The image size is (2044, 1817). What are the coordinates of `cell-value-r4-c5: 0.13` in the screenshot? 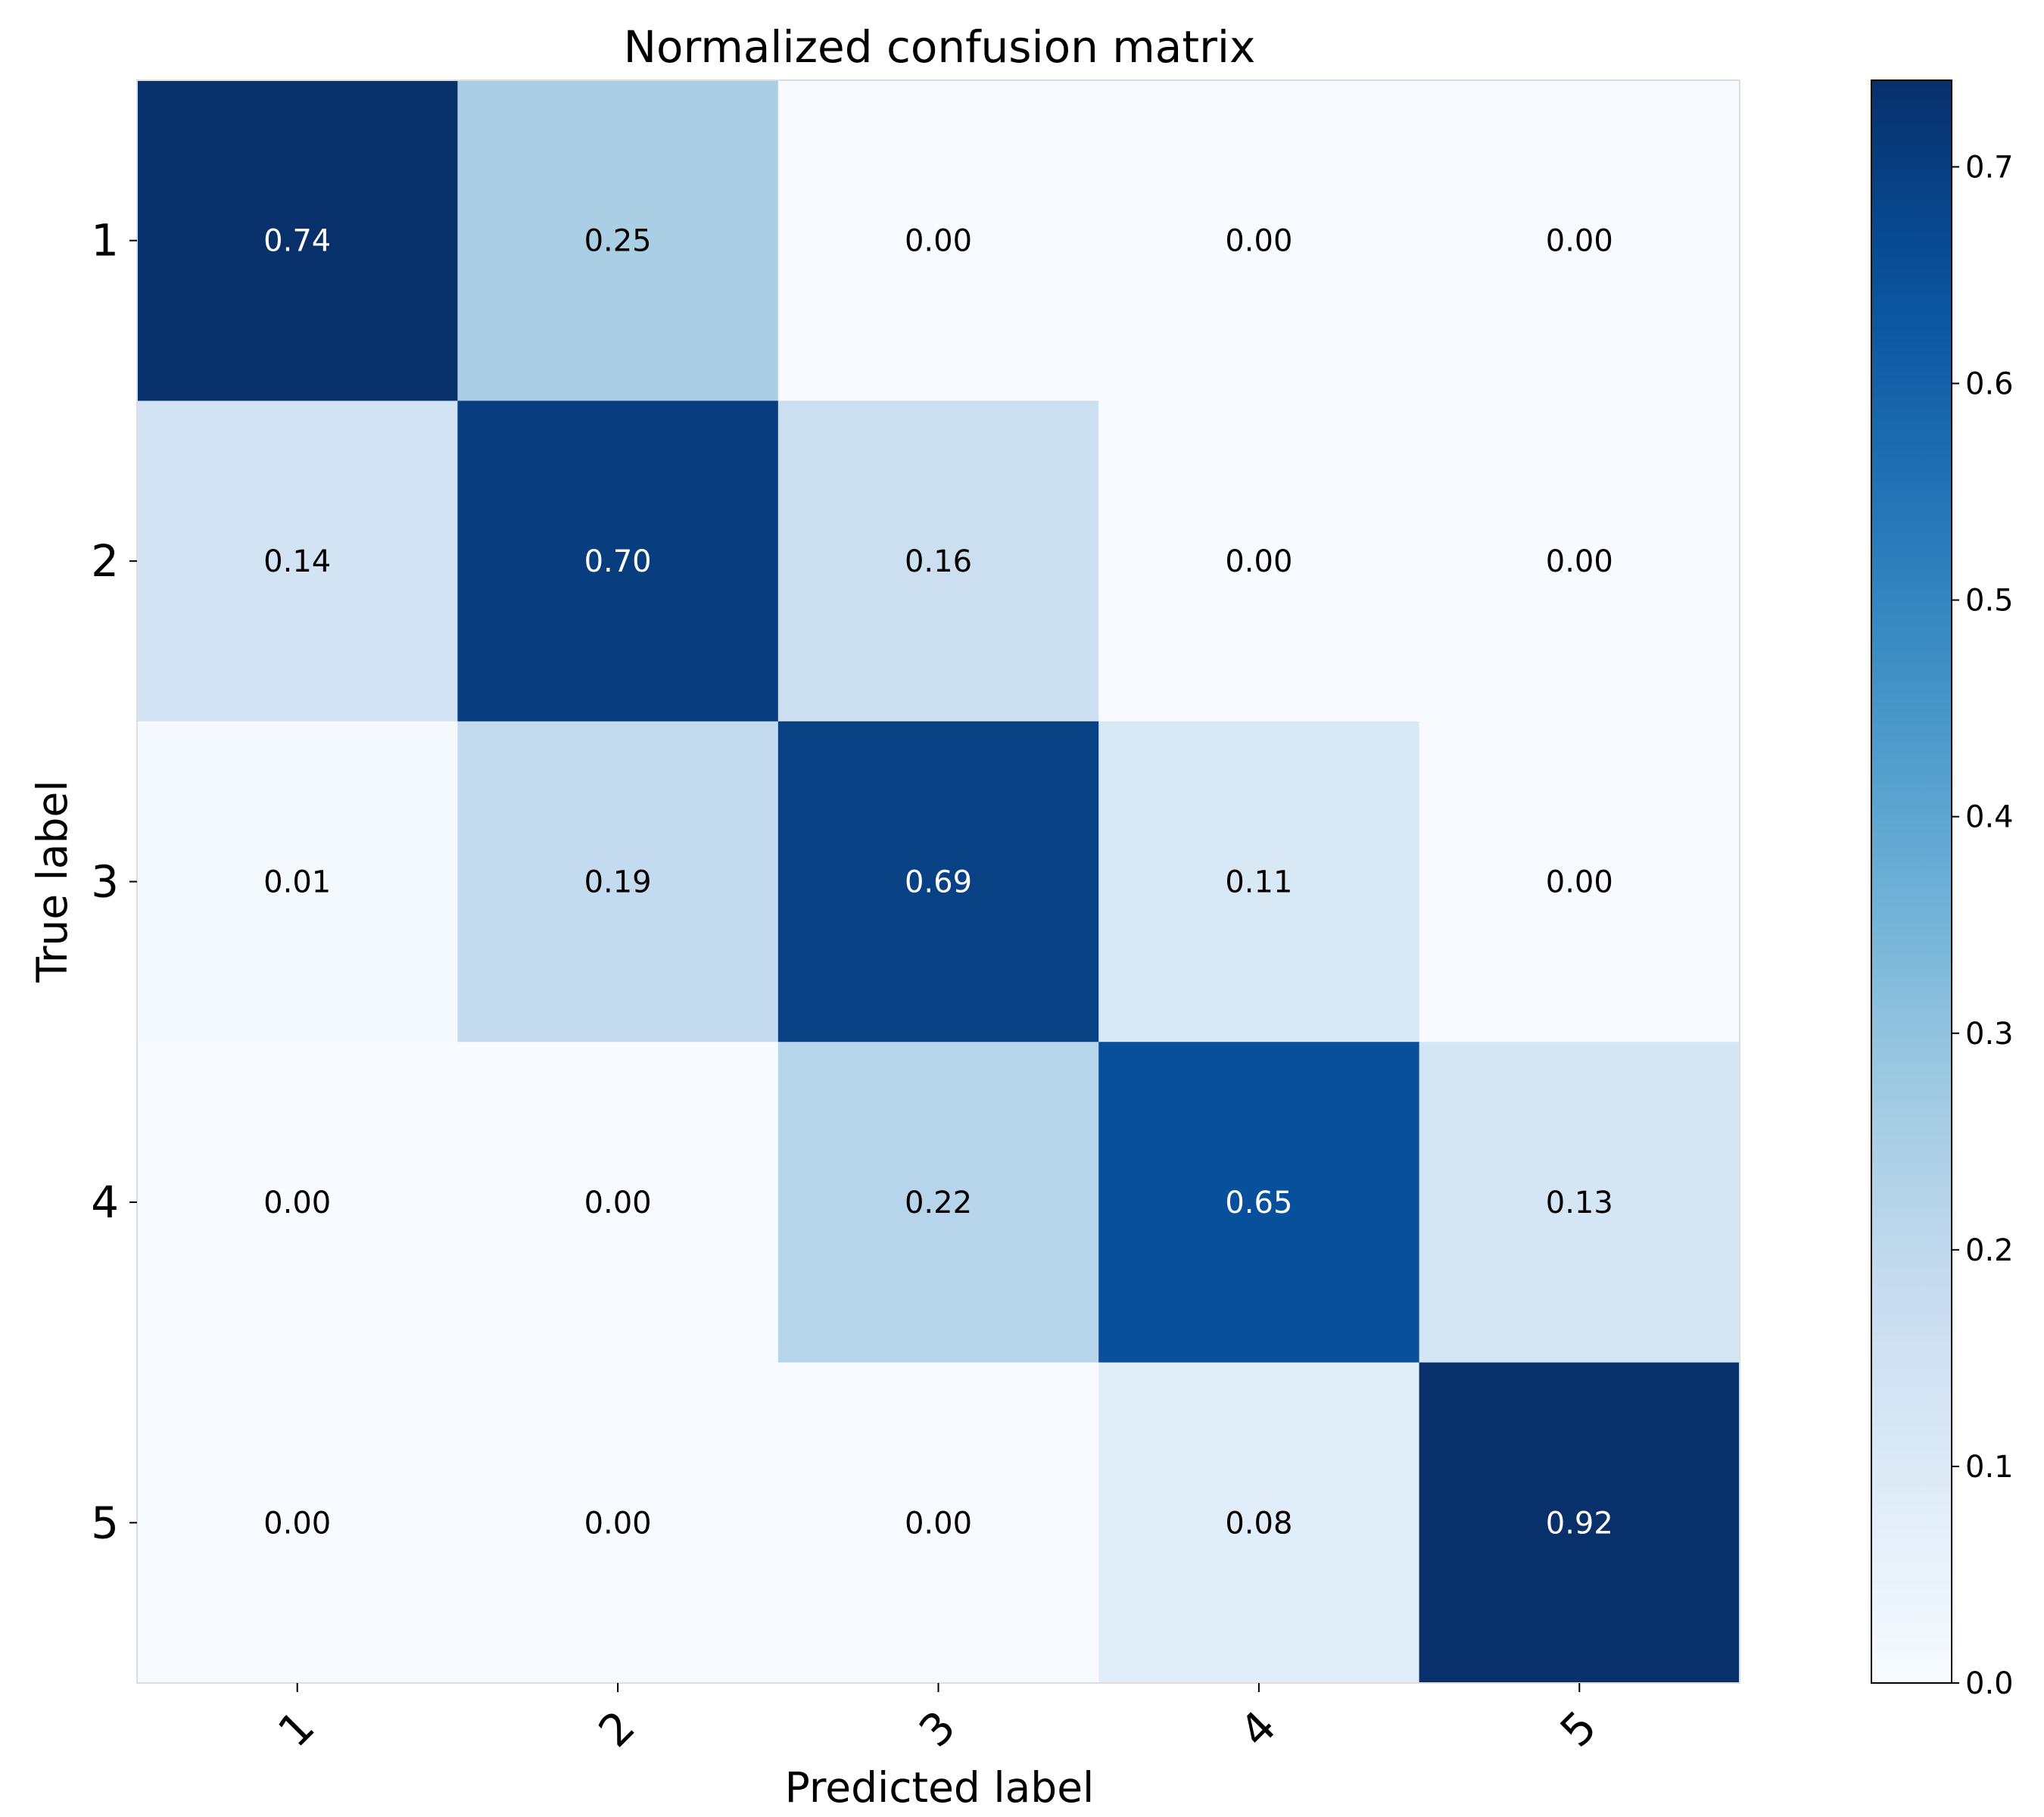 It's located at (1579, 1203).